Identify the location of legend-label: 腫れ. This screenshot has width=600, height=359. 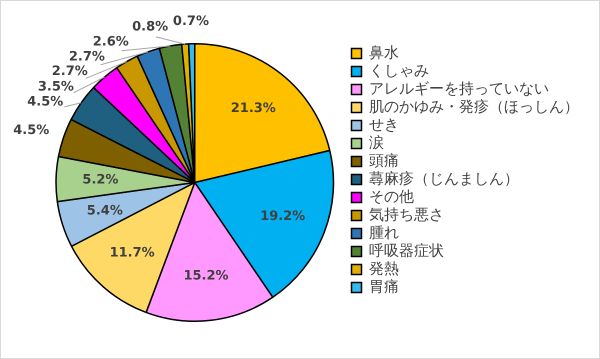
(384, 232).